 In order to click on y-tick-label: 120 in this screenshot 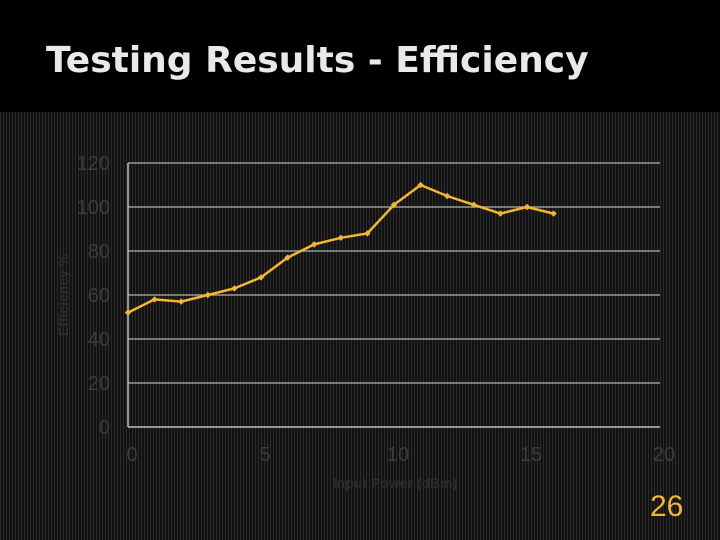, I will do `click(93, 164)`.